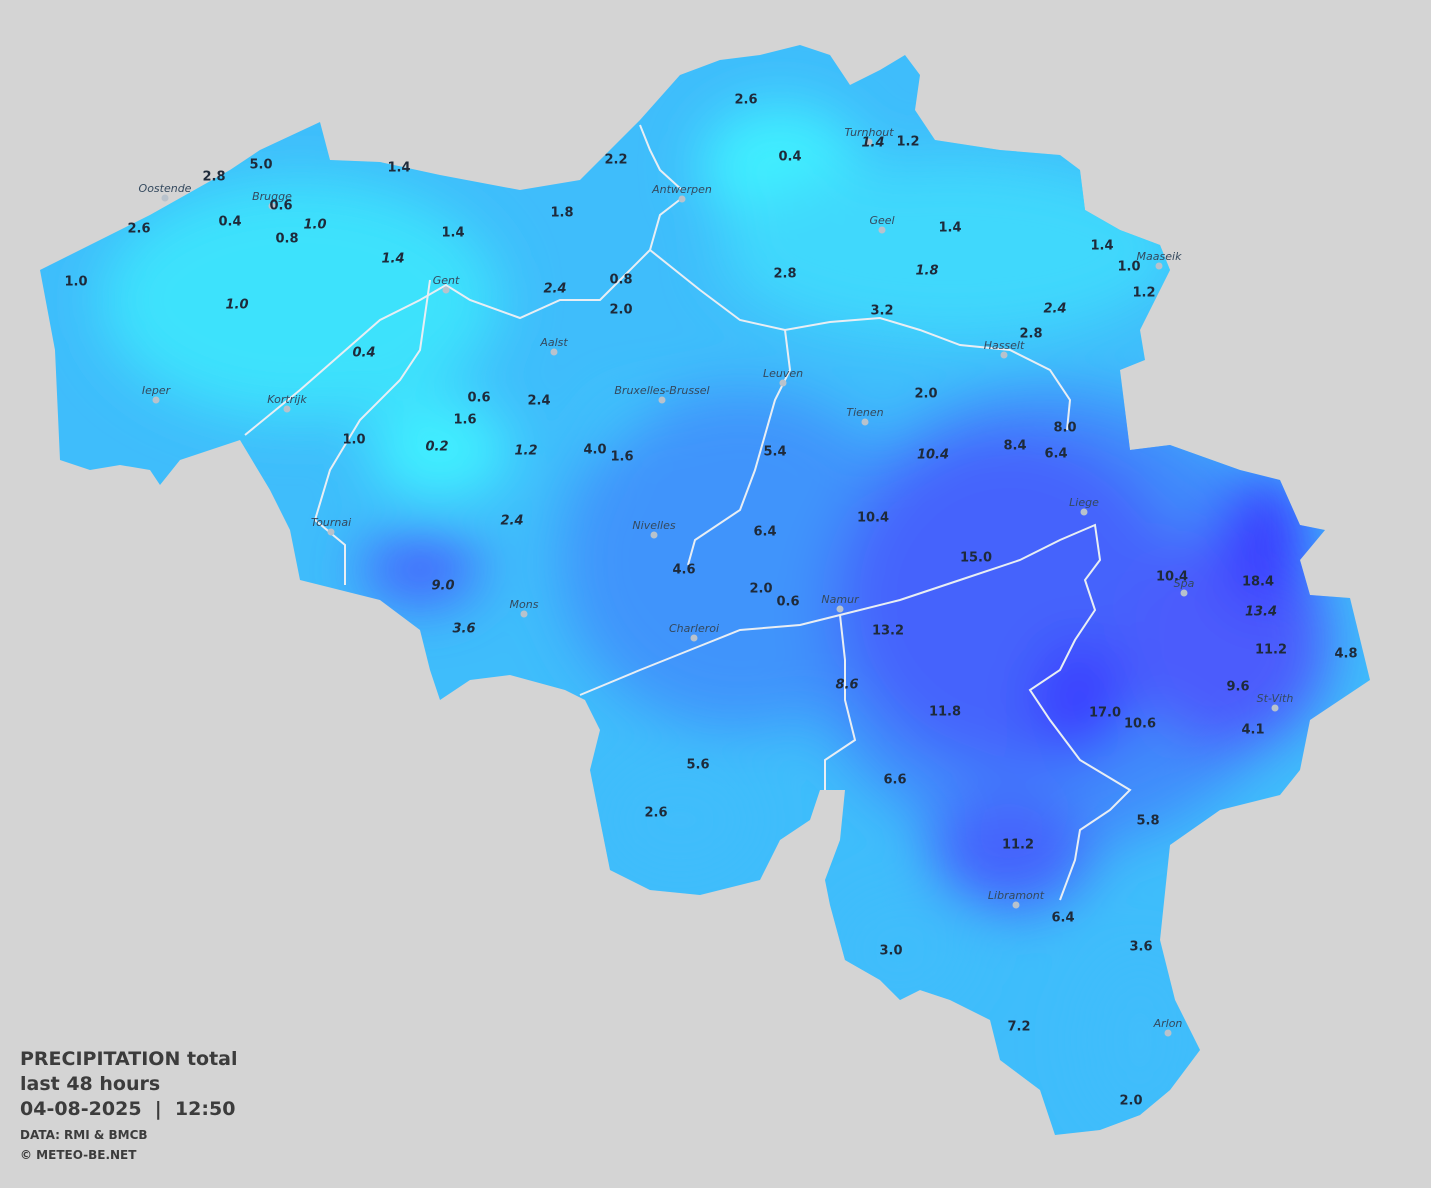 This screenshot has width=1431, height=1188. Describe the element at coordinates (615, 160) in the screenshot. I see `station-value: 2.2` at that location.